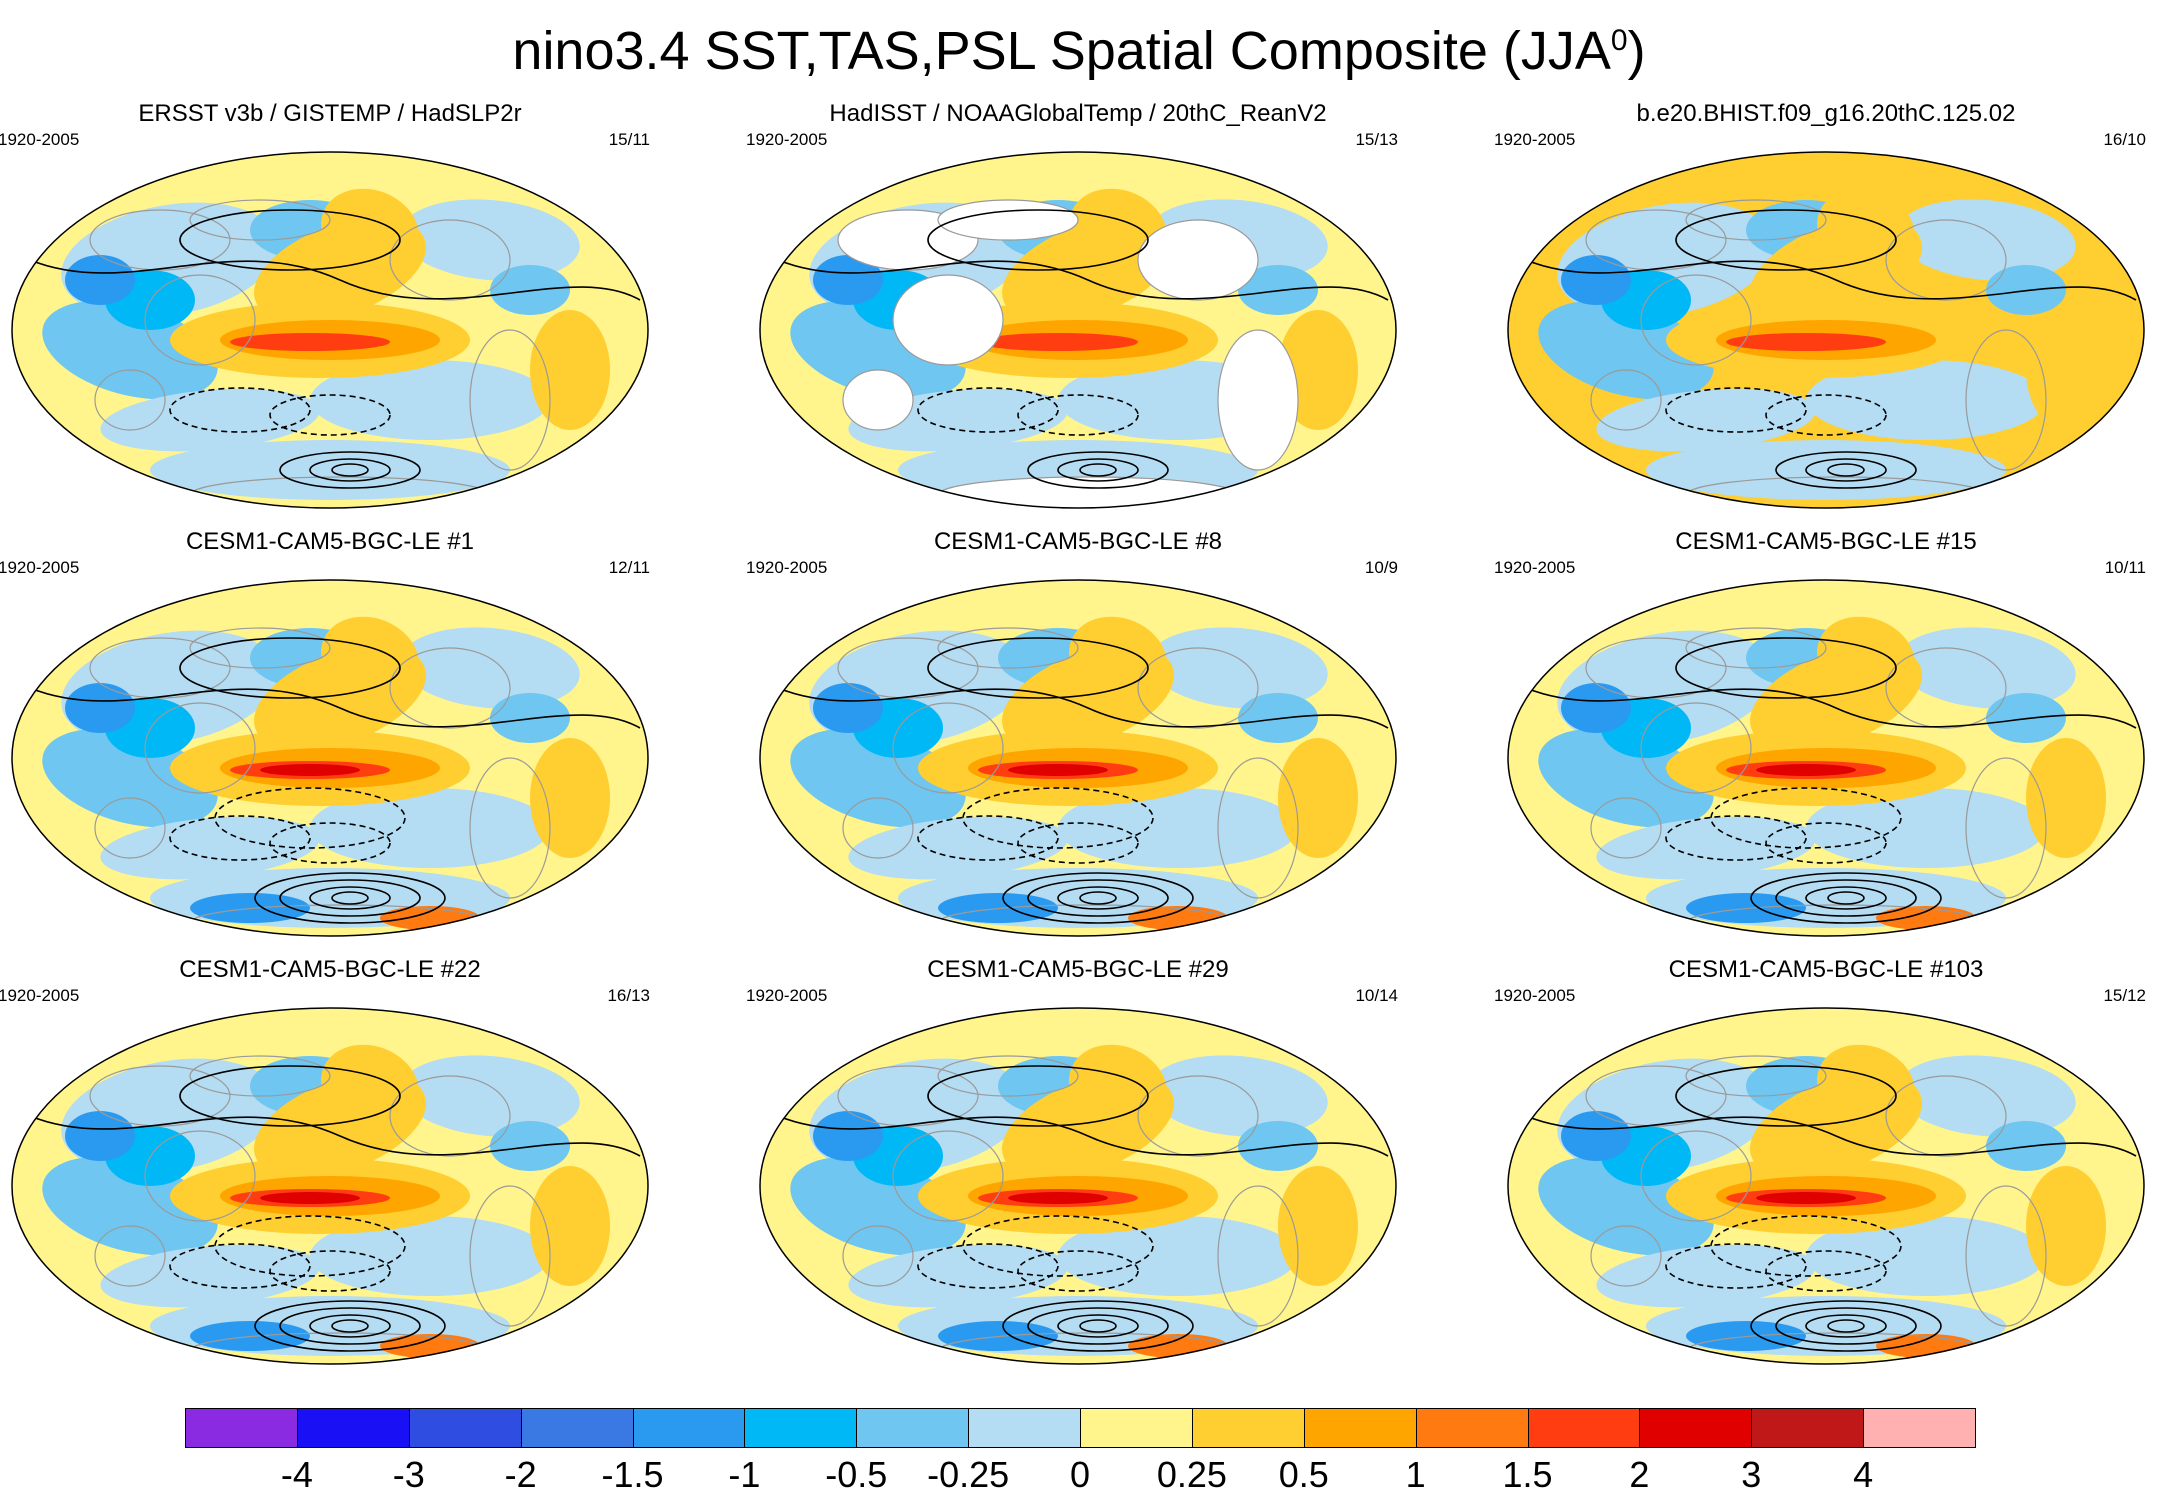 The width and height of the screenshot is (2158, 1500). I want to click on panel-title: b.e20.BHIST.f09_g16.20thC.125.02, so click(1826, 113).